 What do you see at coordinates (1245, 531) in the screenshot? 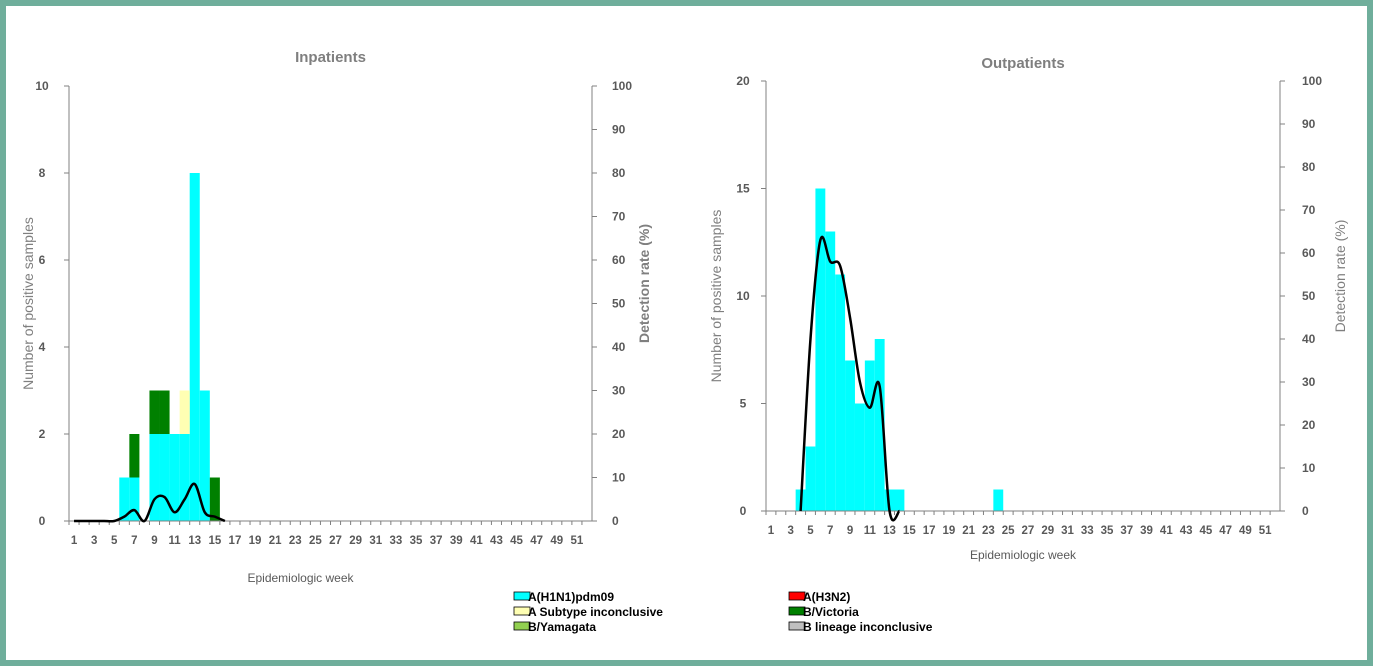
I see `x-tick-label: 49` at bounding box center [1245, 531].